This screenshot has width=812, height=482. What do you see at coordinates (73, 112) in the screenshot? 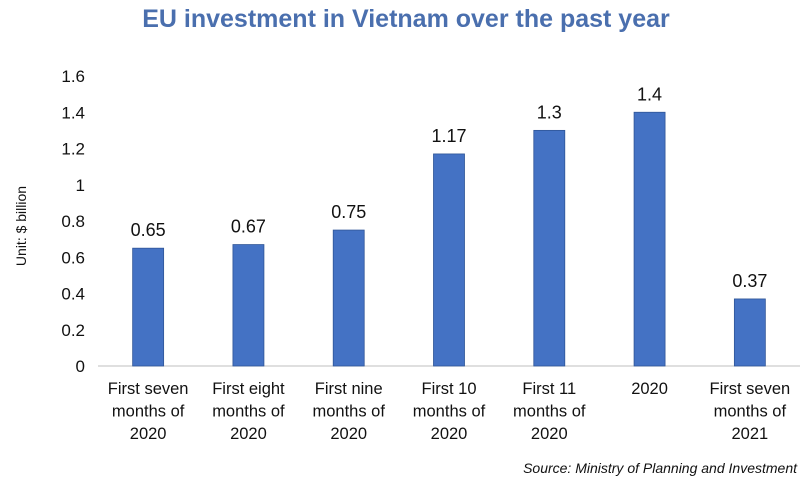
I see `y-tick-label: 1.4` at bounding box center [73, 112].